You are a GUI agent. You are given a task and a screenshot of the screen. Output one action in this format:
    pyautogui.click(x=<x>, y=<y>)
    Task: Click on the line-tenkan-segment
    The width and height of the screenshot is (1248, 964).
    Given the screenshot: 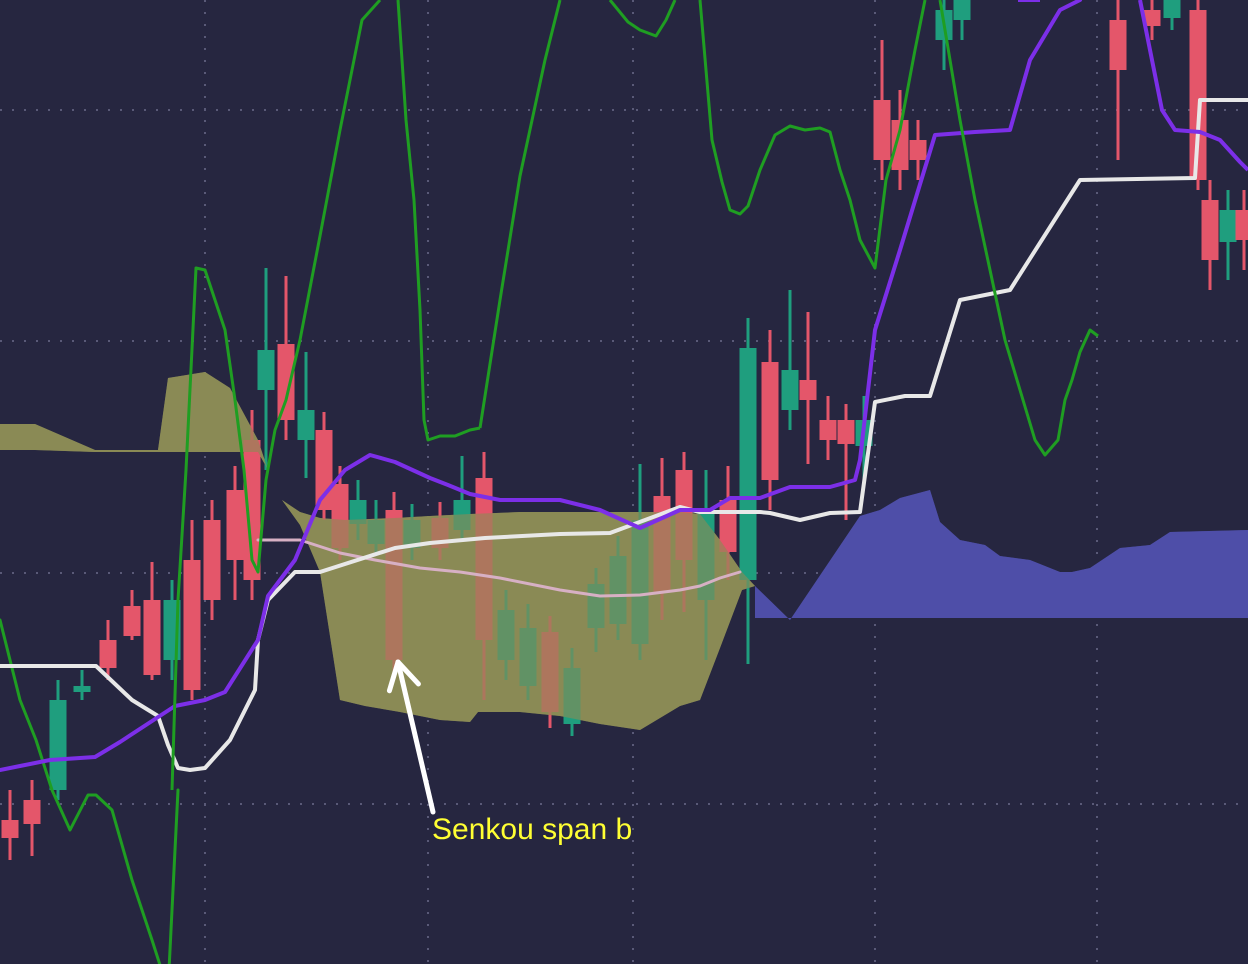 What is the action you would take?
    pyautogui.click(x=1193, y=86)
    